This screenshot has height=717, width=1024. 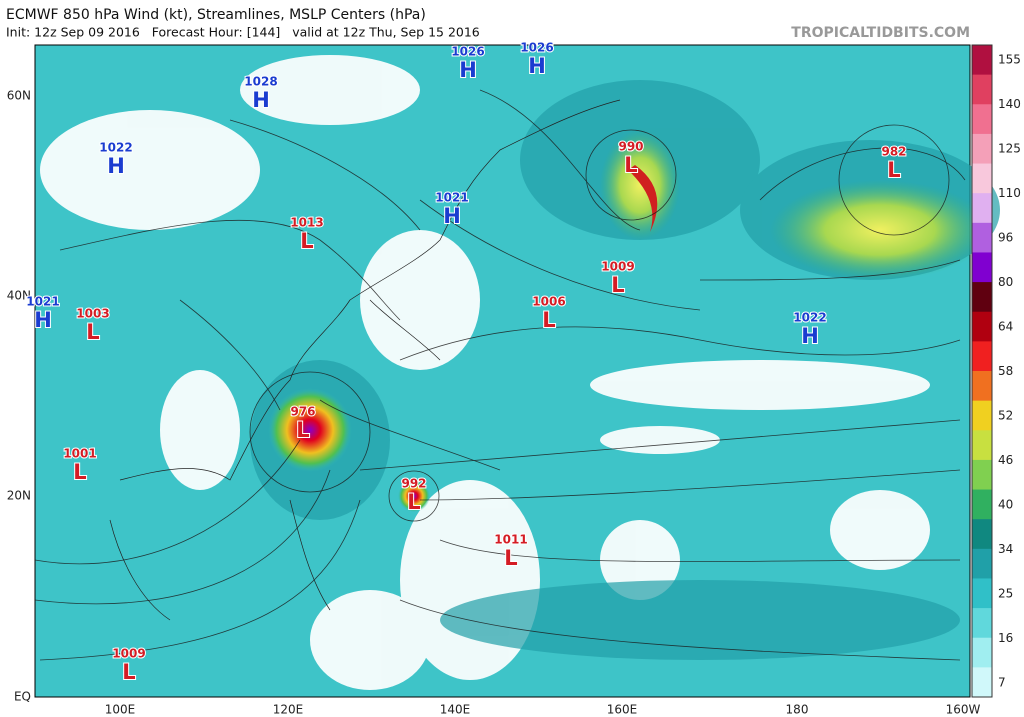 What do you see at coordinates (79, 454) in the screenshot?
I see `center-pressure: 1001` at bounding box center [79, 454].